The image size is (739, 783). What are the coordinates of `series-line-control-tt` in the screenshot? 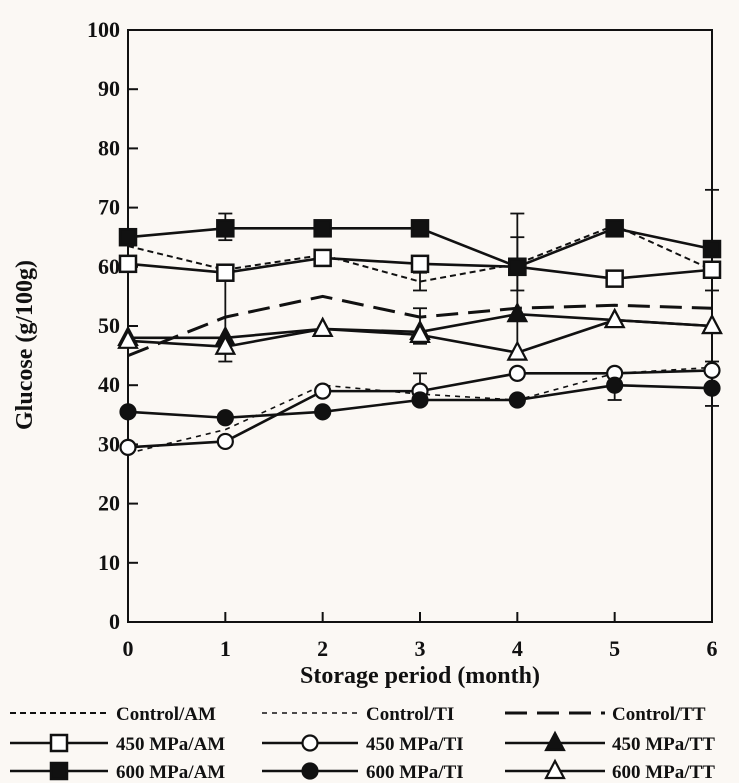 It's located at (420, 325).